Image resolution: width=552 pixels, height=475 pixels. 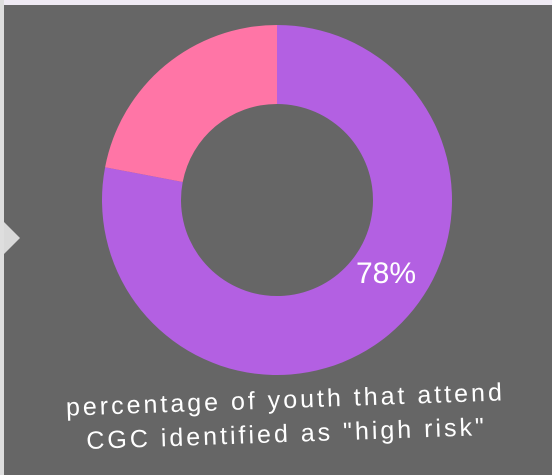 I want to click on top-strip, so click(x=276, y=4).